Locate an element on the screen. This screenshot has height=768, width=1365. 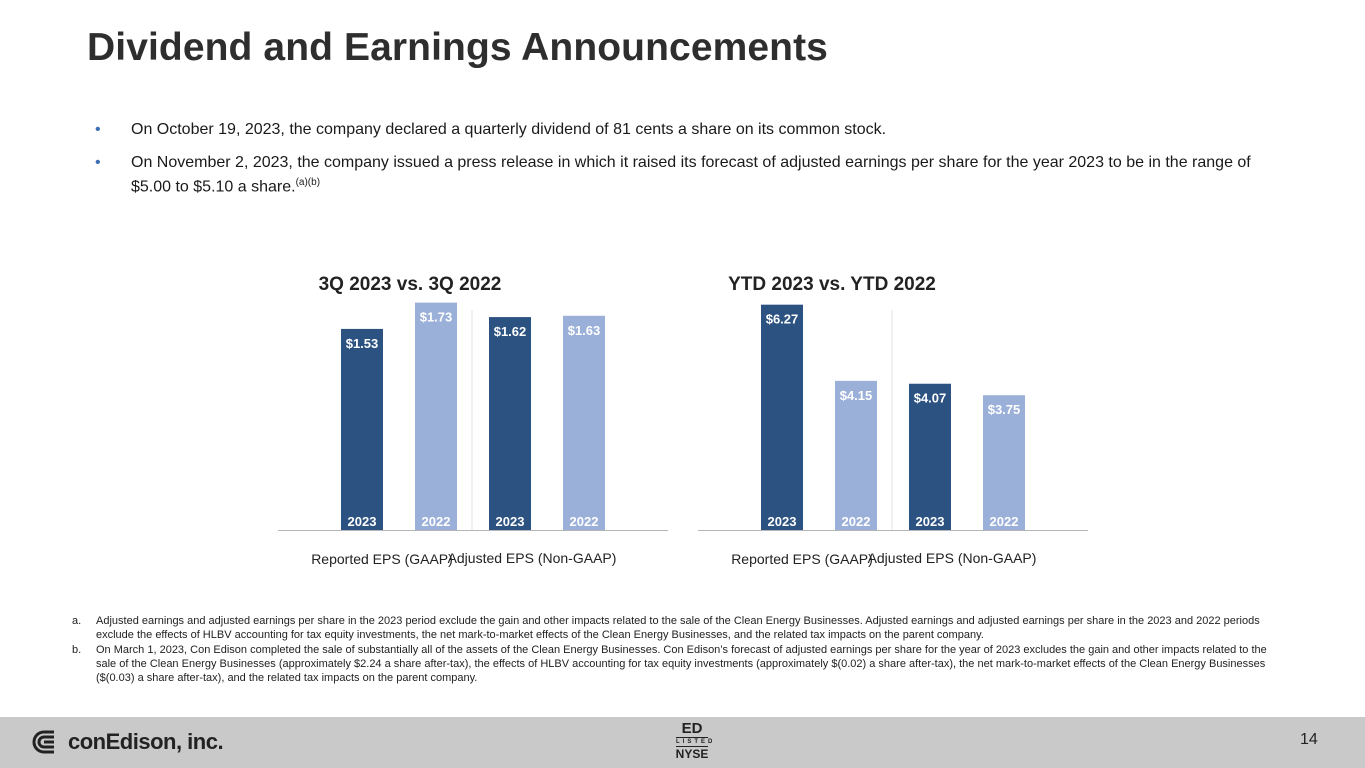
nyse-label: NYSE is located at coordinates (692, 754).